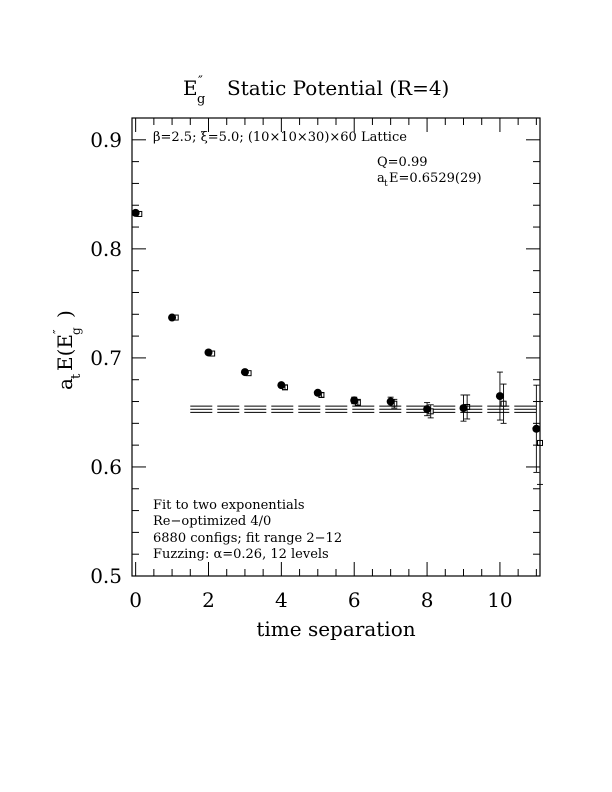 This screenshot has height=792, width=612. Describe the element at coordinates (135, 600) in the screenshot. I see `x-tick-label: 0` at that location.